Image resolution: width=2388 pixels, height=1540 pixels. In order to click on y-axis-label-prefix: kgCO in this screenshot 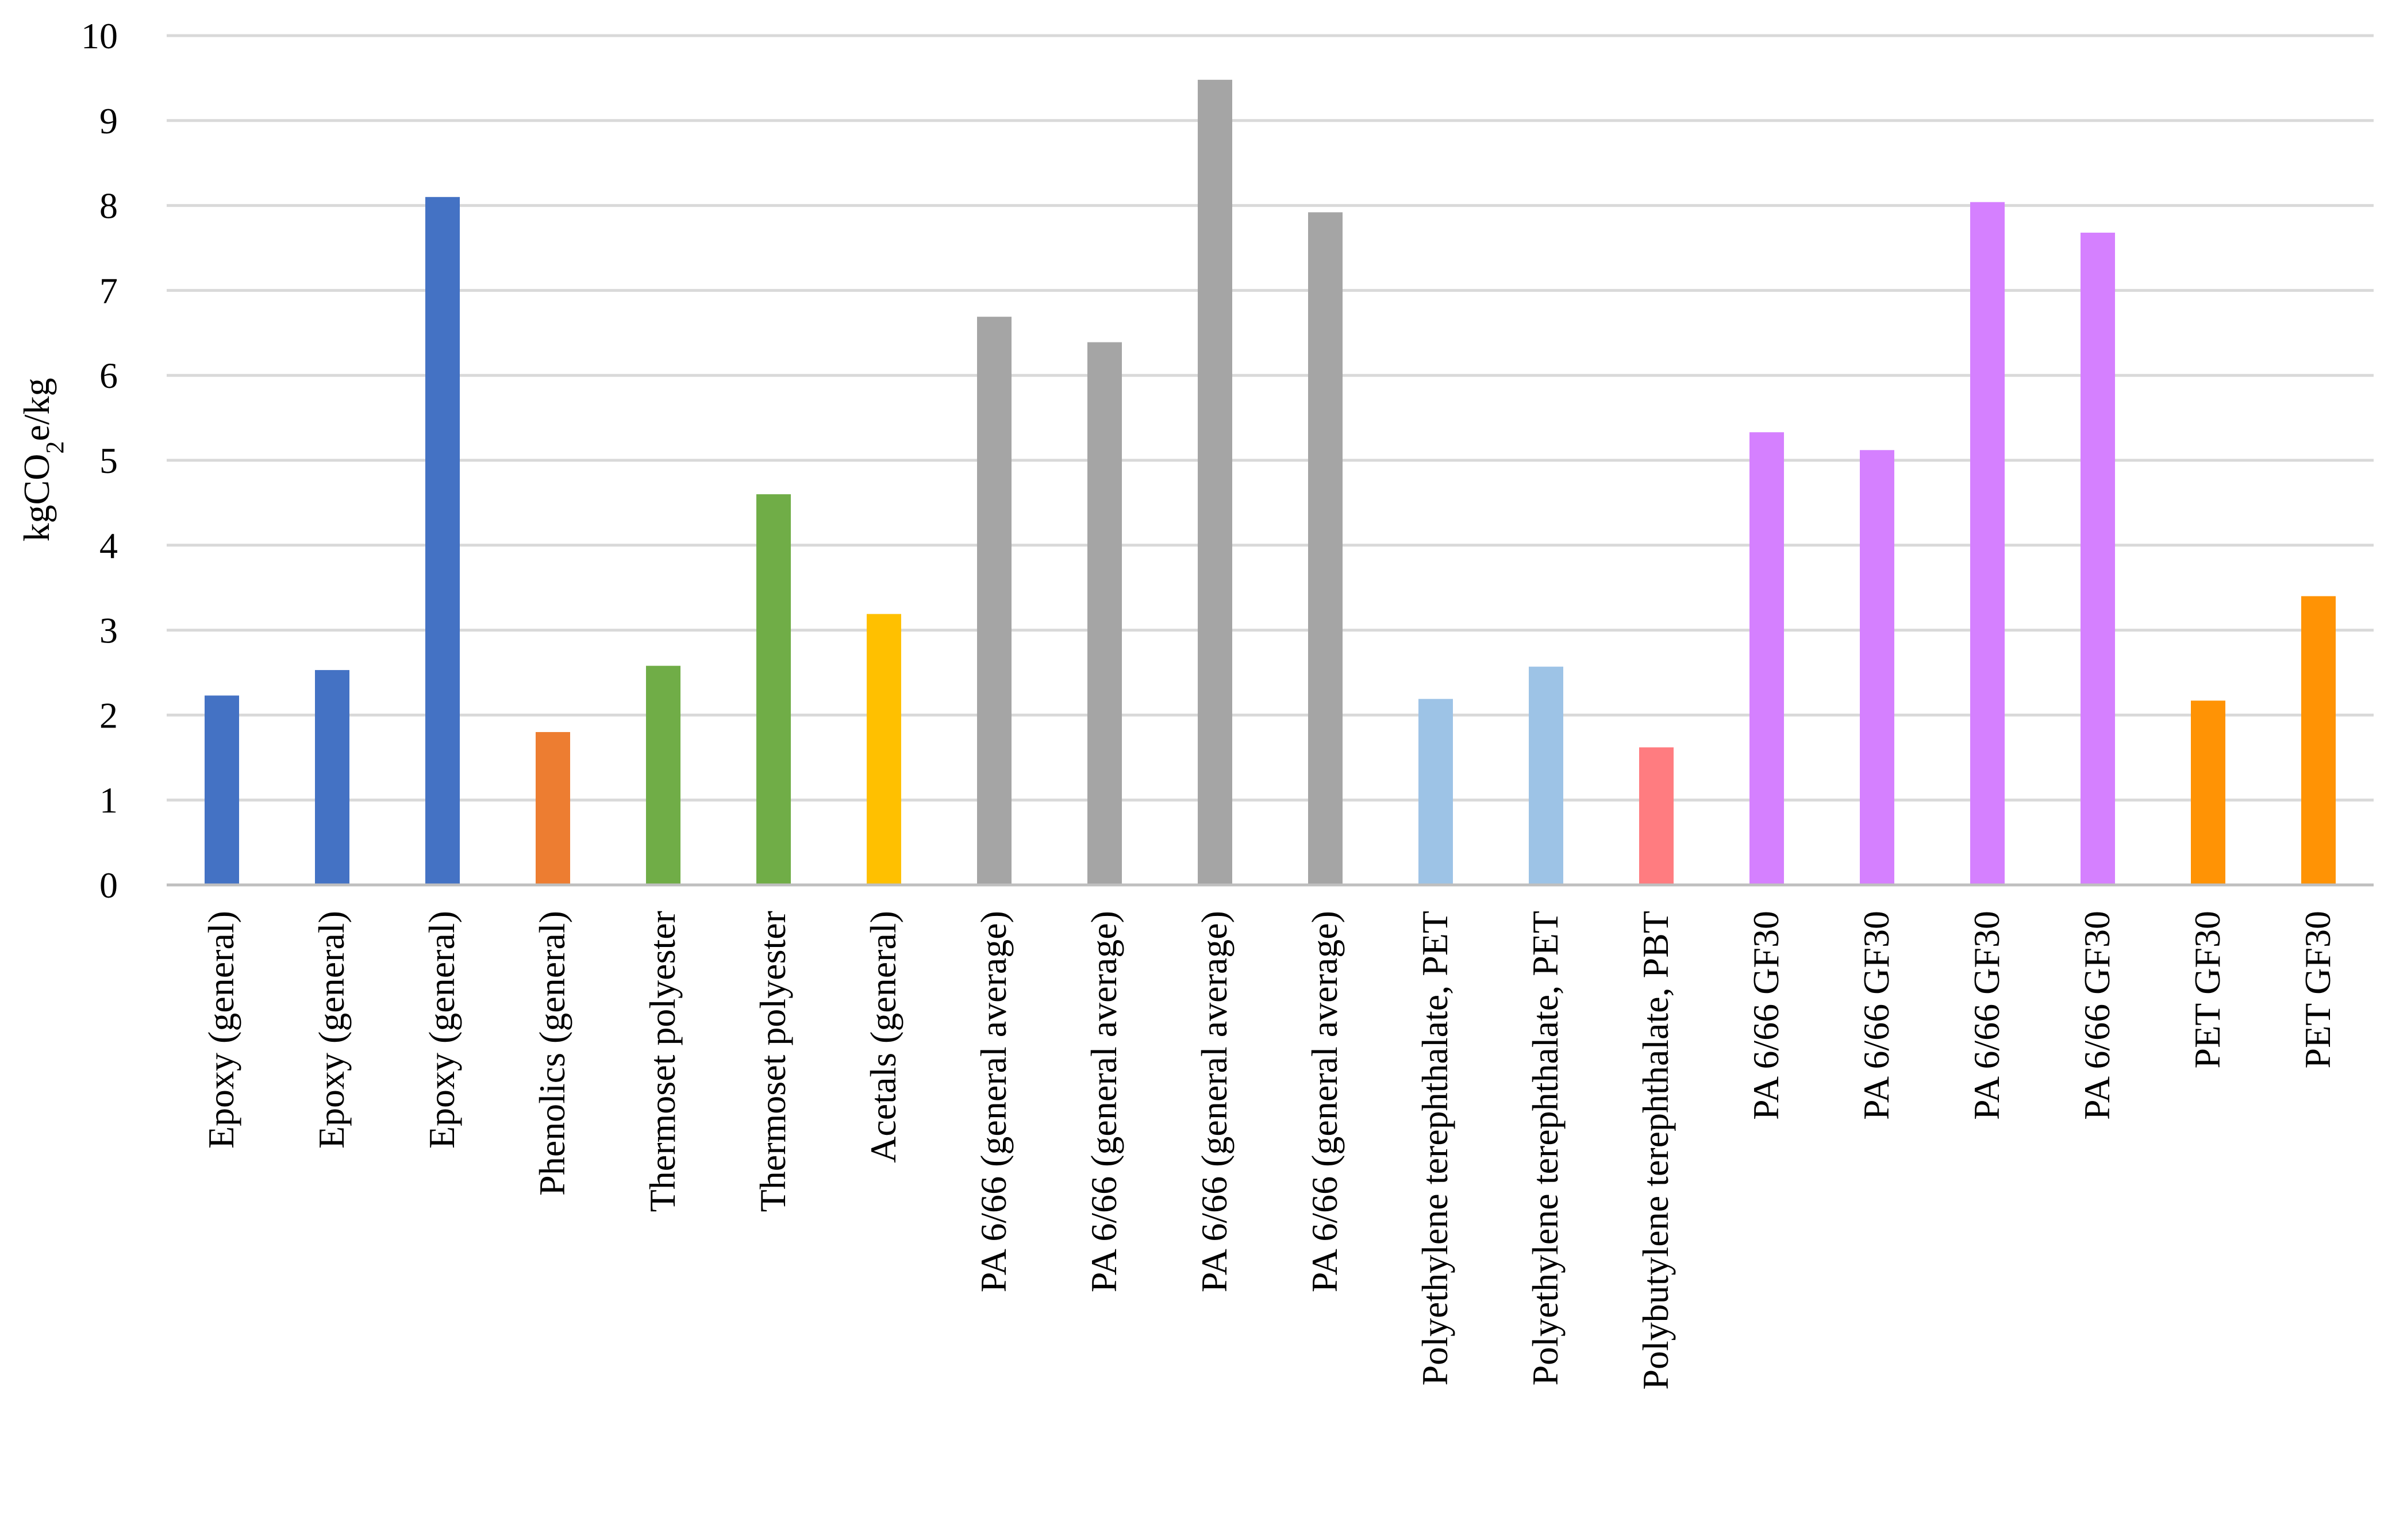, I will do `click(36, 498)`.